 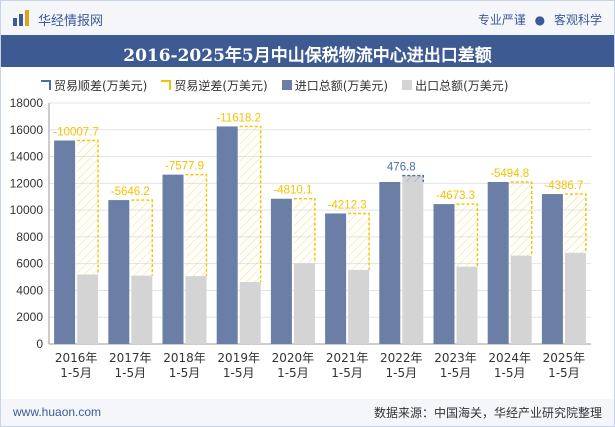 What do you see at coordinates (27, 130) in the screenshot?
I see `y-tick-label: 16000` at bounding box center [27, 130].